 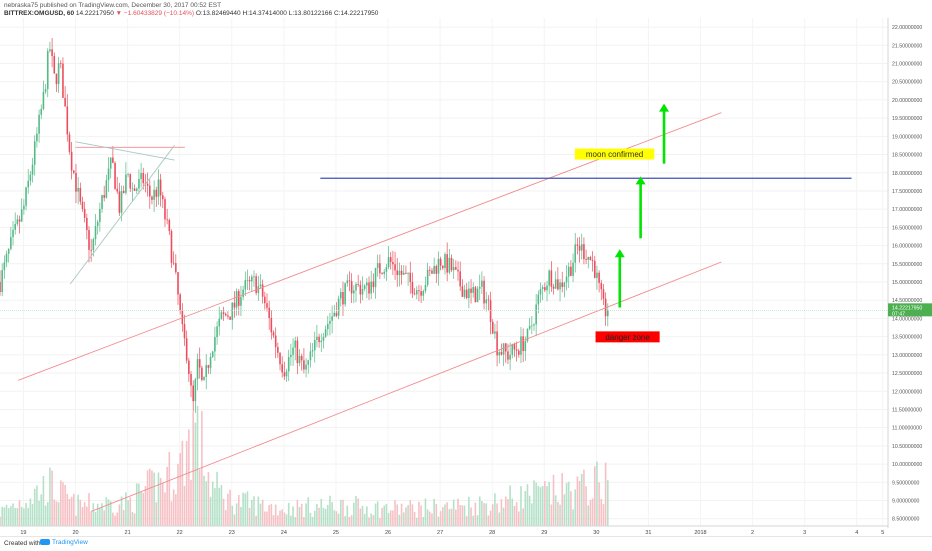 What do you see at coordinates (232, 533) in the screenshot?
I see `time-axis-label: 23` at bounding box center [232, 533].